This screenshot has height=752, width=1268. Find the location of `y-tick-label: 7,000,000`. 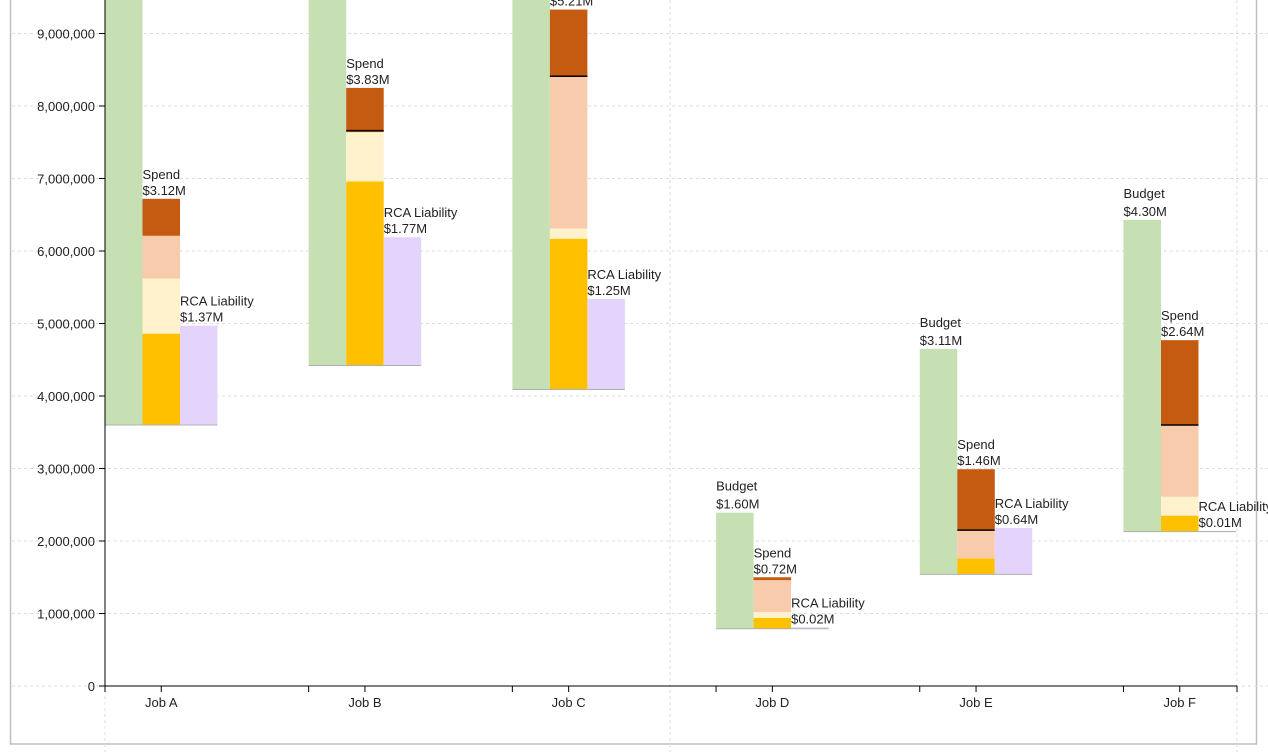

y-tick-label: 7,000,000 is located at coordinates (66, 179).